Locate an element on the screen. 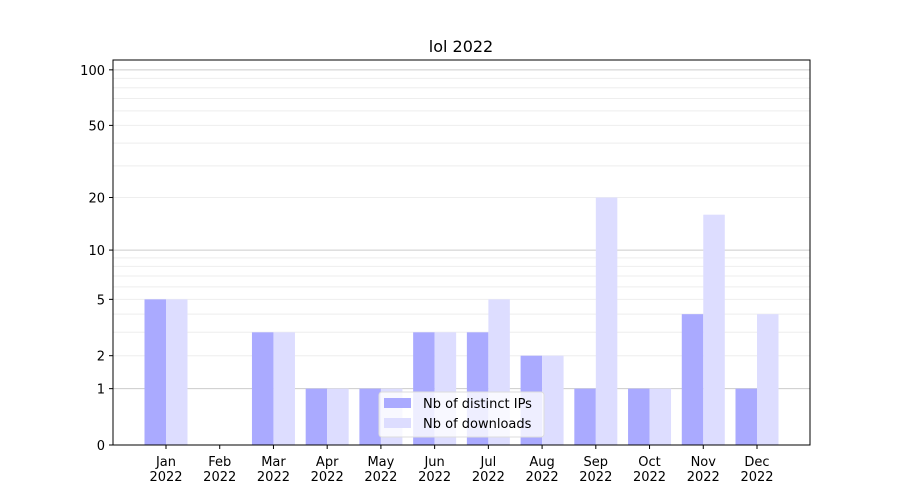 The height and width of the screenshot is (500, 900). x-tick-label: Aug 2022 is located at coordinates (542, 470).